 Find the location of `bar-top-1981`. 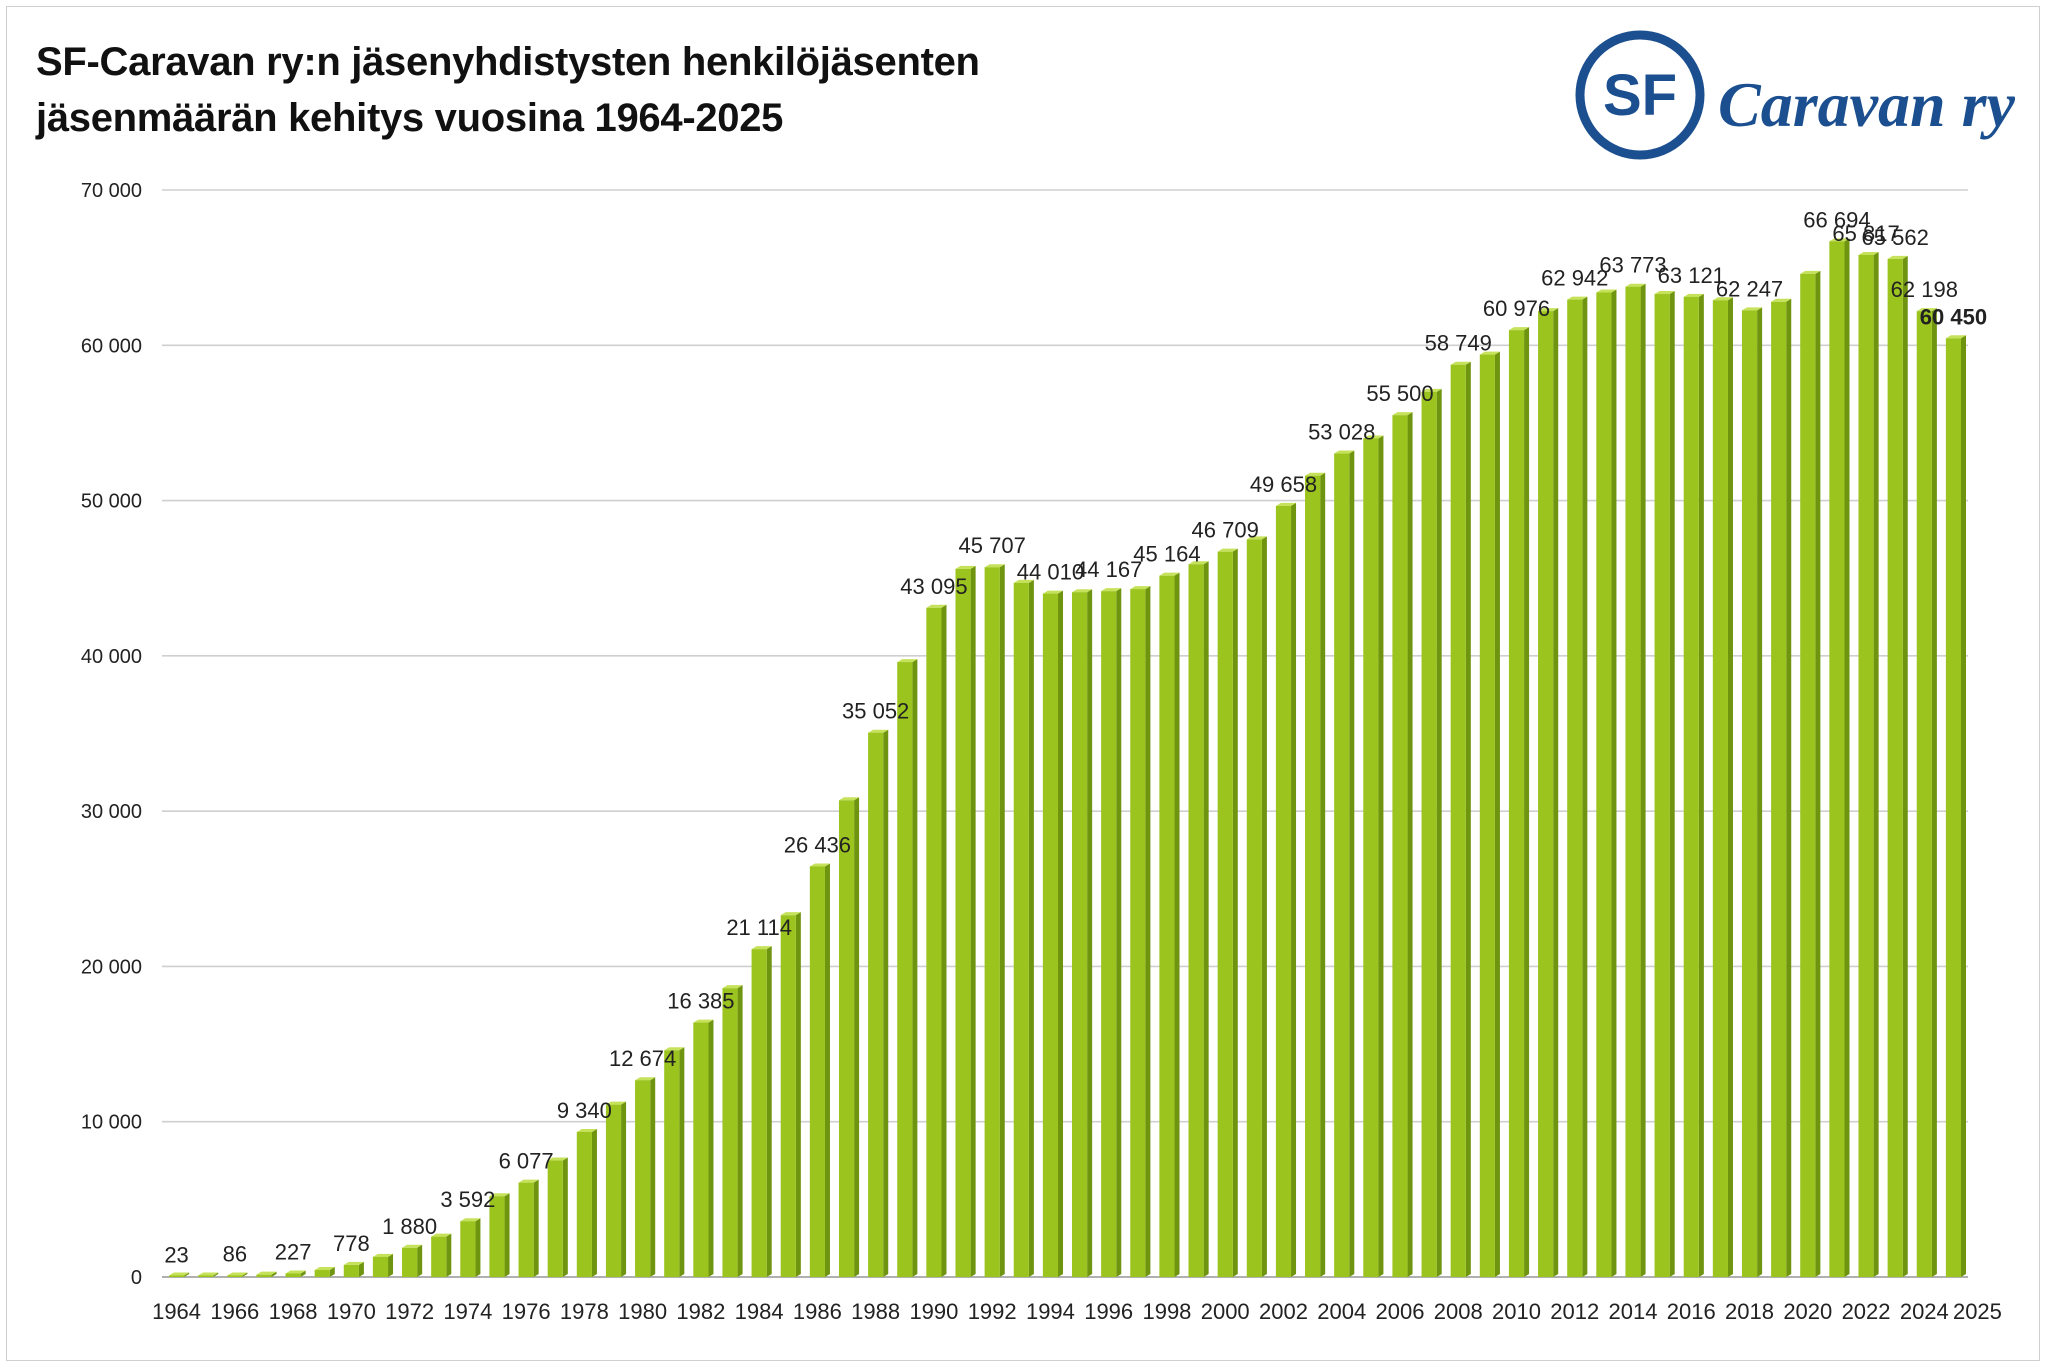

bar-top-1981 is located at coordinates (674, 1049).